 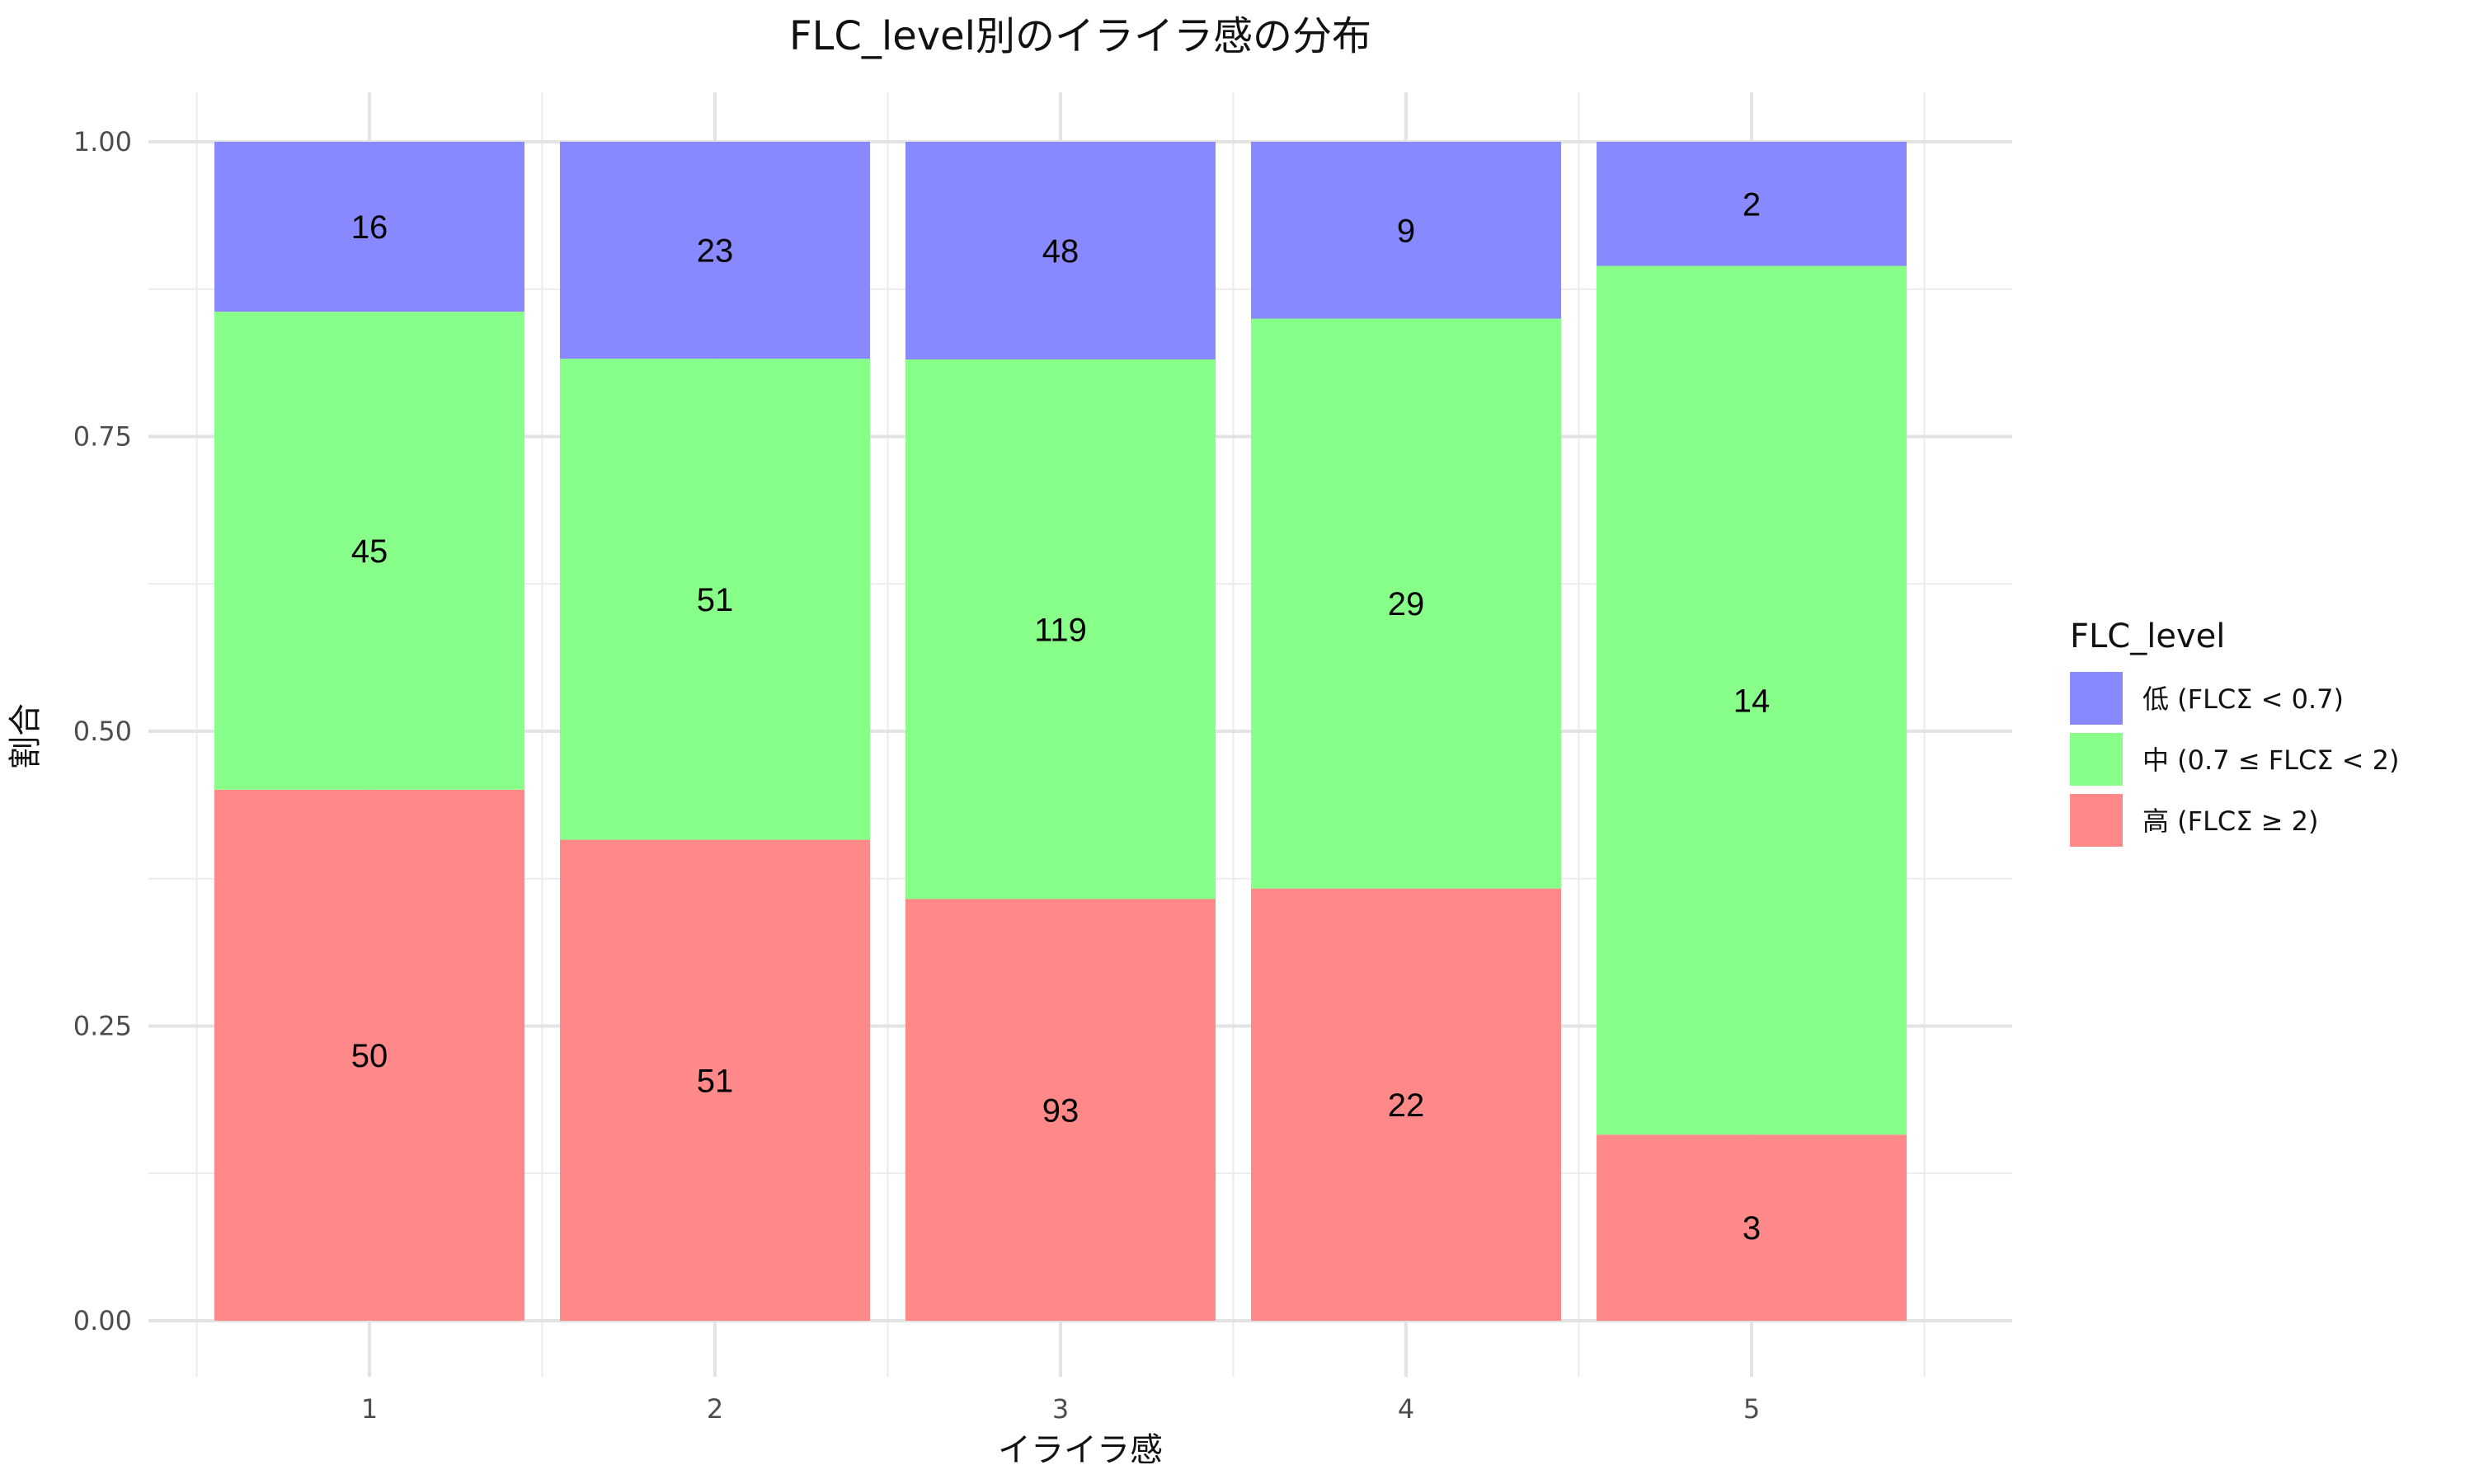 I want to click on x-tick-label: 3, so click(x=1060, y=1409).